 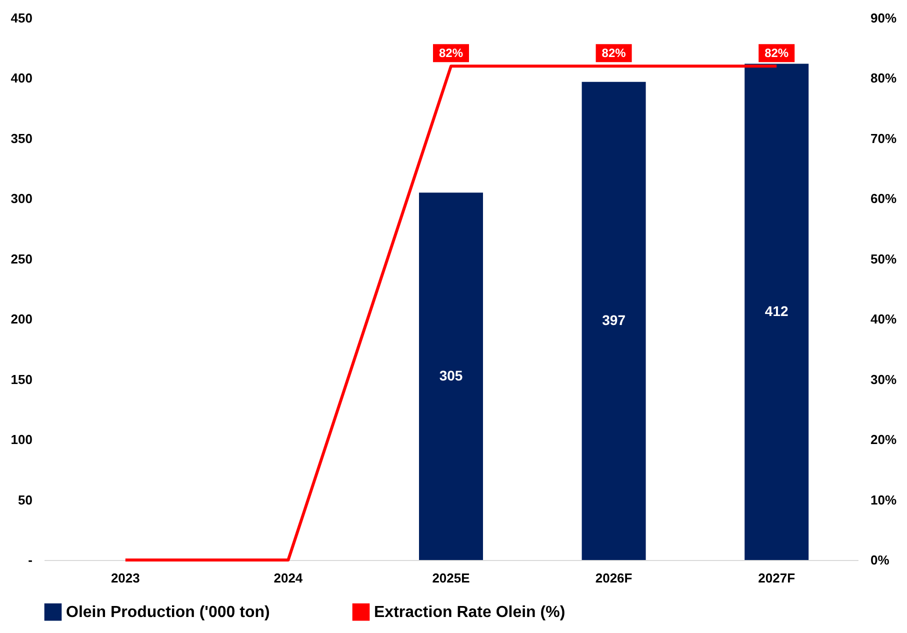 What do you see at coordinates (21, 319) in the screenshot?
I see `y-tick-label: 200` at bounding box center [21, 319].